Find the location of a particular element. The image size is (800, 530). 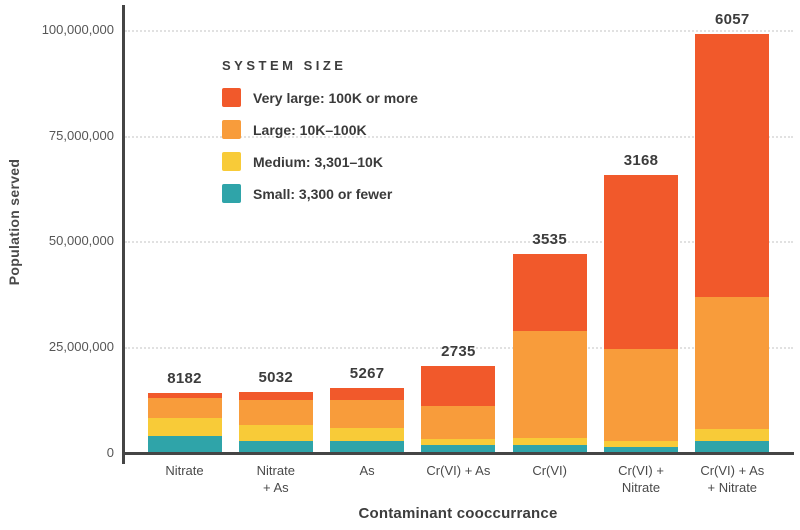

bar-as is located at coordinates (367, 420).